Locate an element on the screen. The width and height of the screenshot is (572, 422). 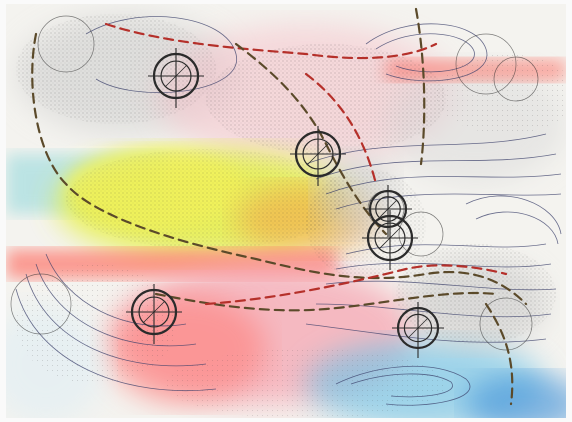
crosshair-symbol-top-left is located at coordinates (176, 78).